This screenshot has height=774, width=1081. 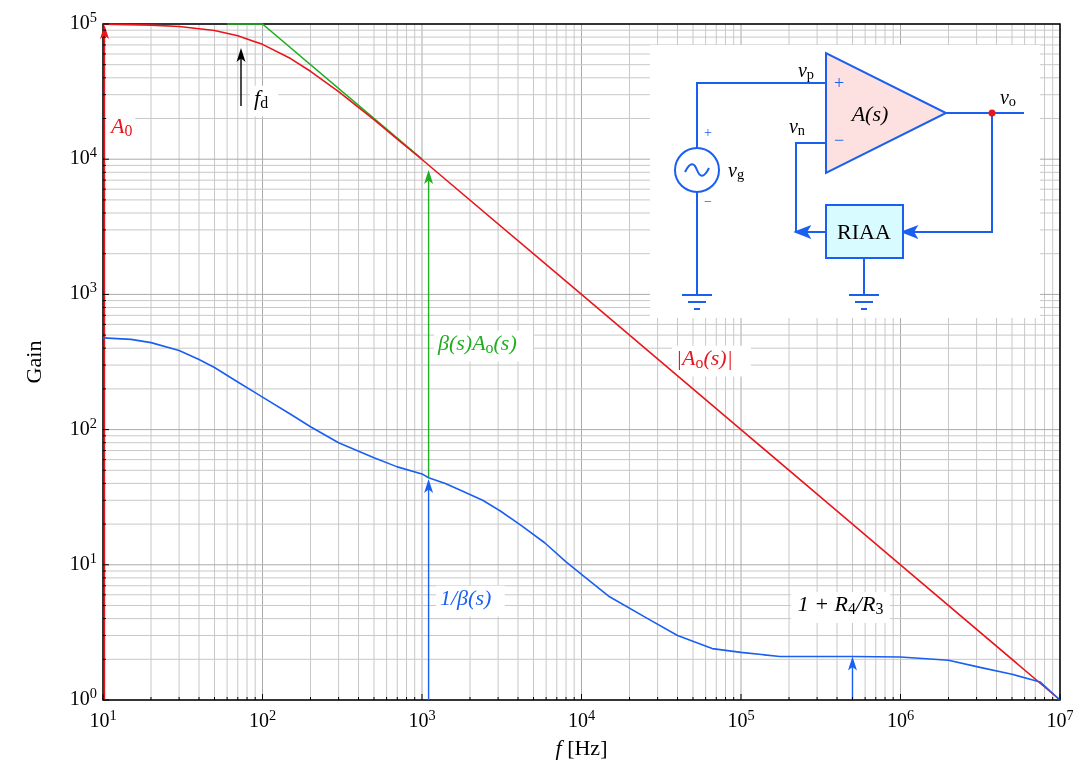 I want to click on y-tick-label: 10$^{0}$, so click(x=83, y=696).